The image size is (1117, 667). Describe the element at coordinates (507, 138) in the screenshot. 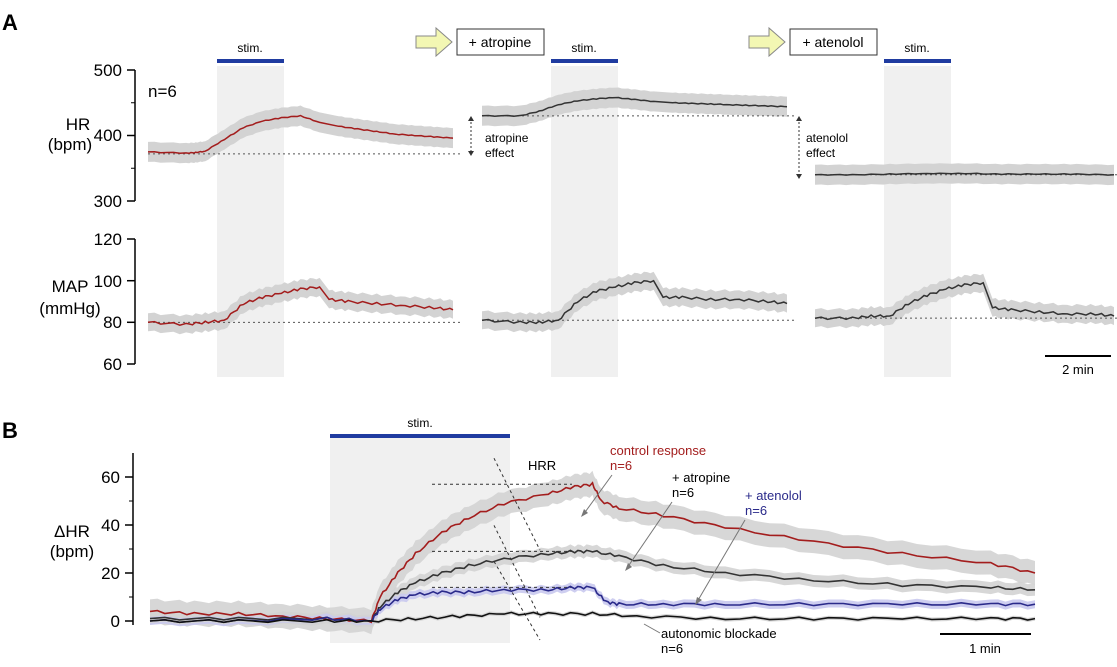

I see `atropine-effect-label: atropine` at that location.